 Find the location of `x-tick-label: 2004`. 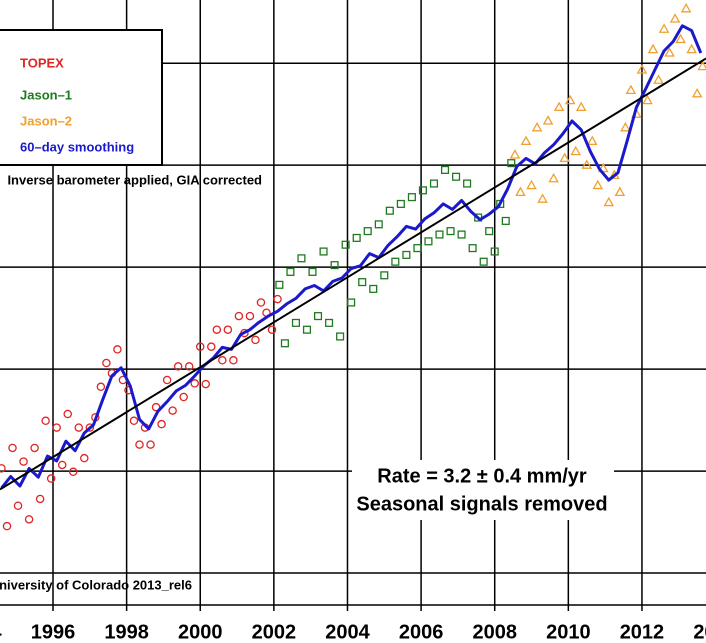

x-tick-label: 2004 is located at coordinates (347, 632).